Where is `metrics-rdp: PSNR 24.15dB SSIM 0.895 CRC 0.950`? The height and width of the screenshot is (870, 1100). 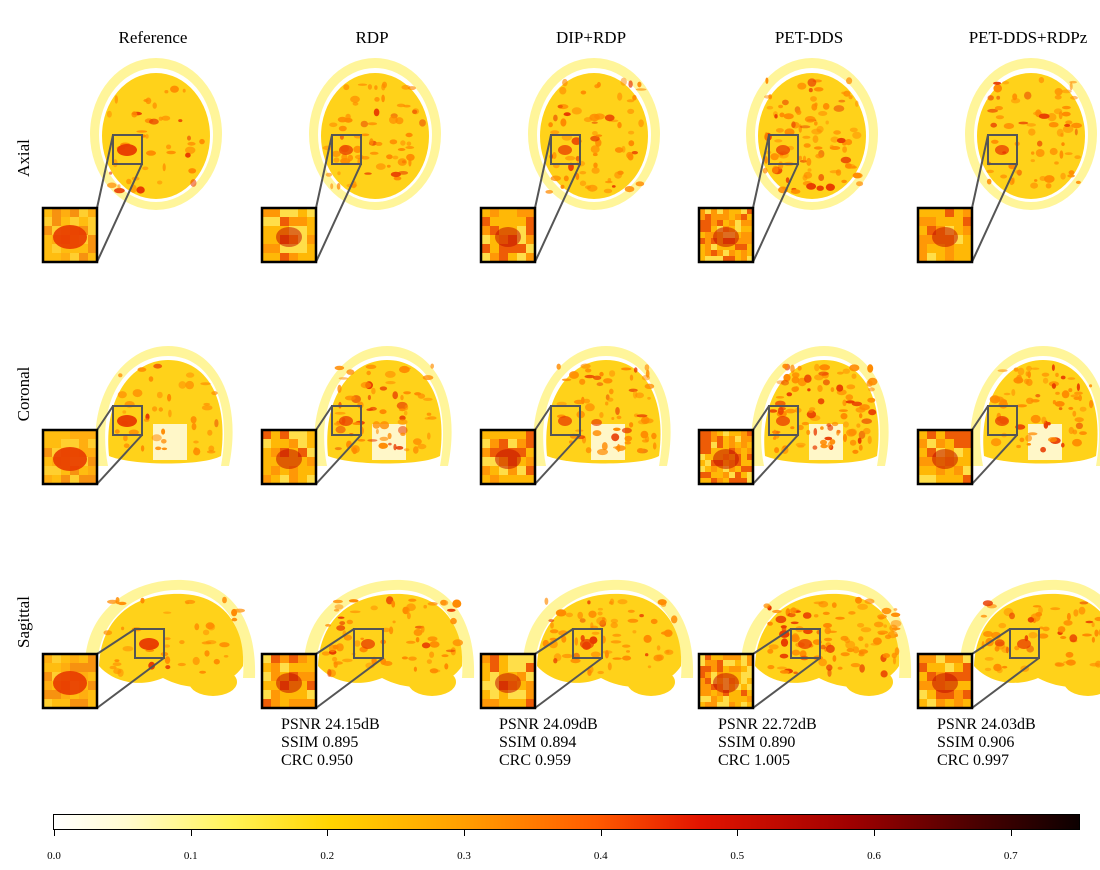 metrics-rdp: PSNR 24.15dB SSIM 0.895 CRC 0.950 is located at coordinates (330, 743).